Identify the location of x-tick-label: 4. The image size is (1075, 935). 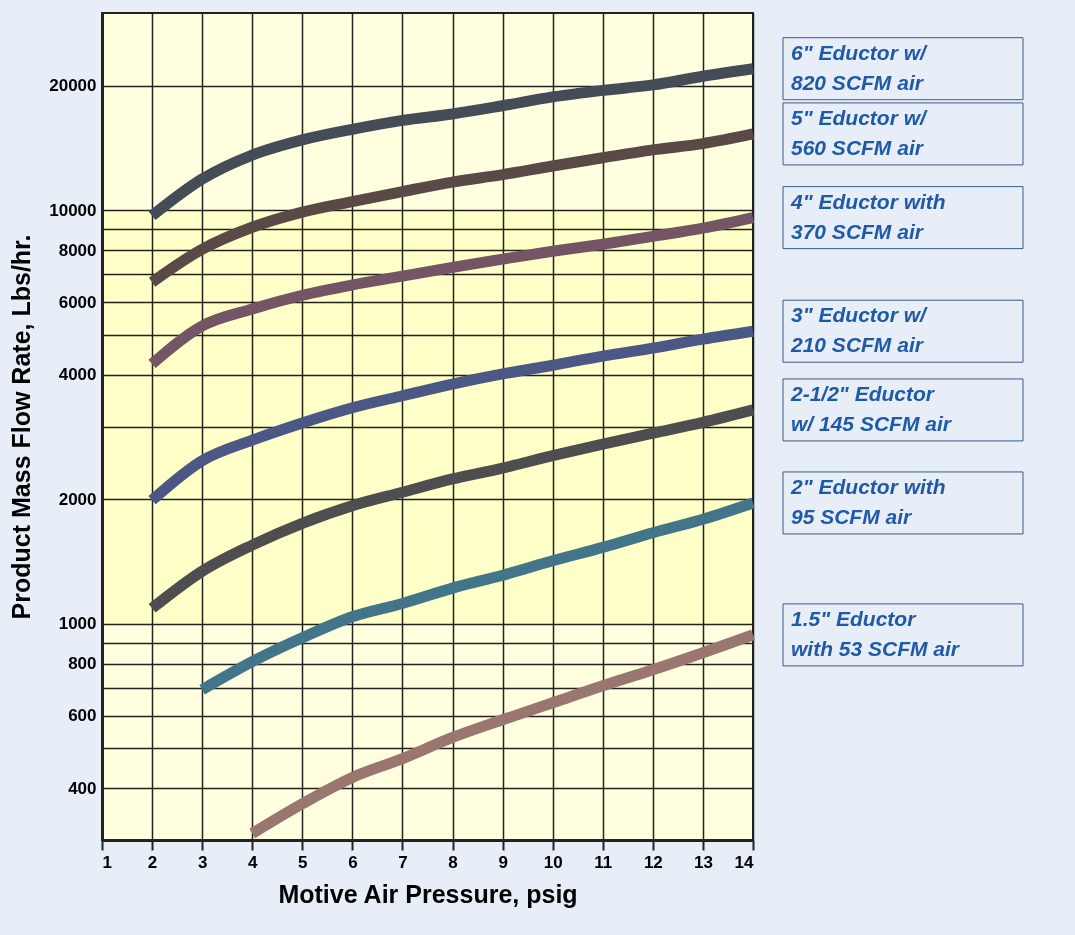
(253, 862).